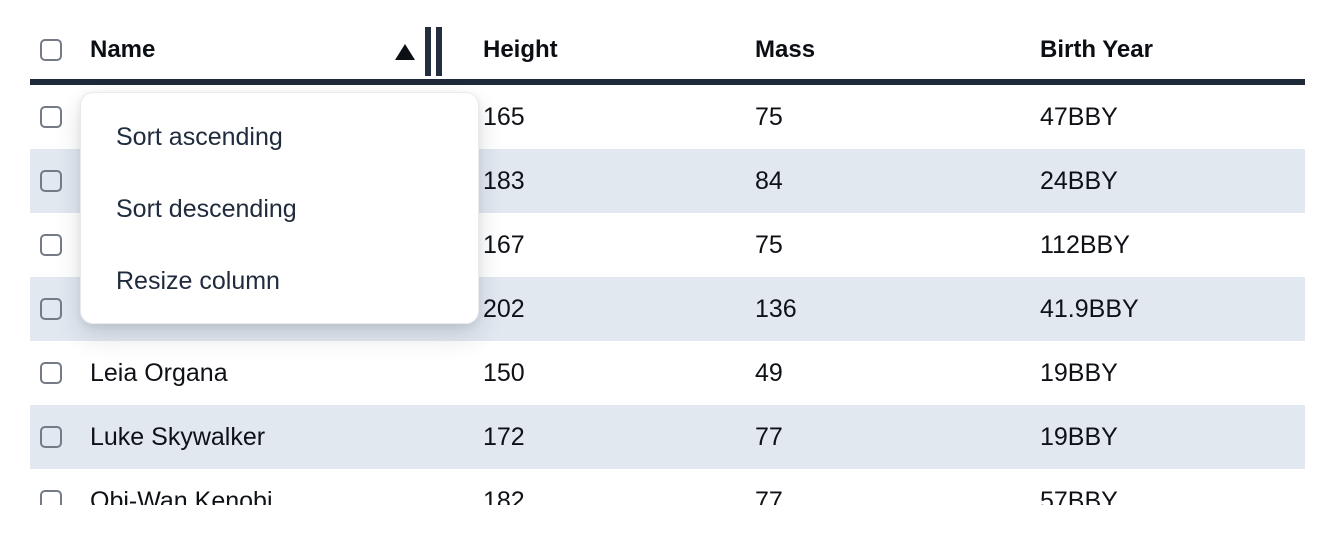 This screenshot has width=1330, height=536. I want to click on cell-height: 183, so click(504, 181).